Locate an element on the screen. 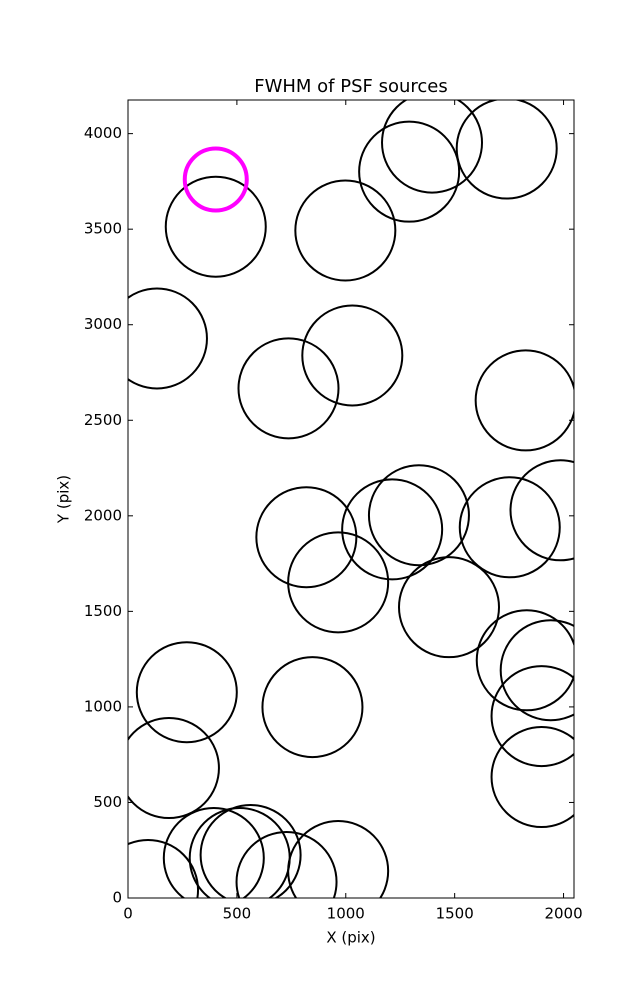 Image resolution: width=637 pixels, height=1000 pixels. y-tick-label: 2000 is located at coordinates (103, 515).